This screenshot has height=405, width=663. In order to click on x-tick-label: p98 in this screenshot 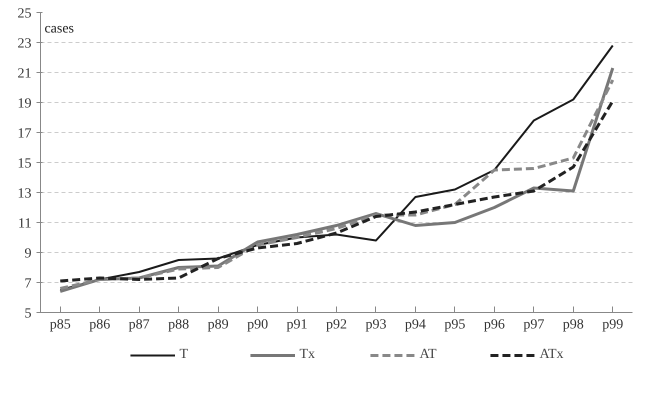, I will do `click(573, 325)`.